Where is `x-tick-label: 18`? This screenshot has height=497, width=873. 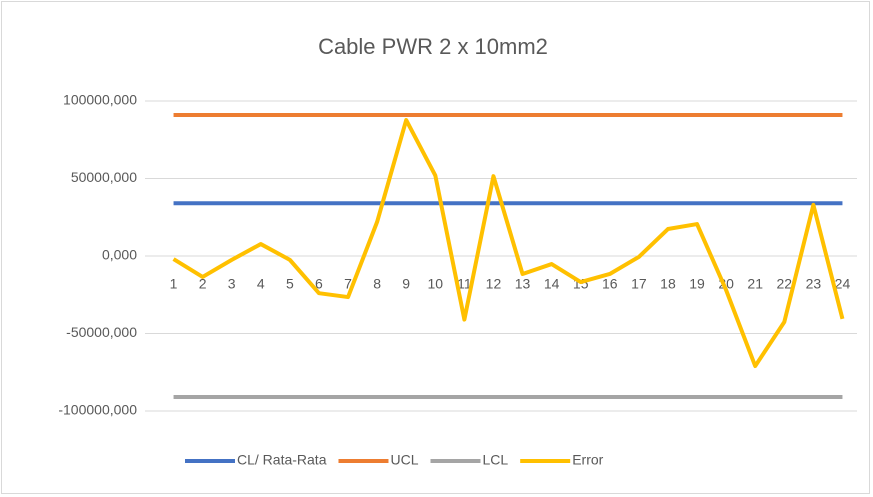 x-tick-label: 18 is located at coordinates (668, 284).